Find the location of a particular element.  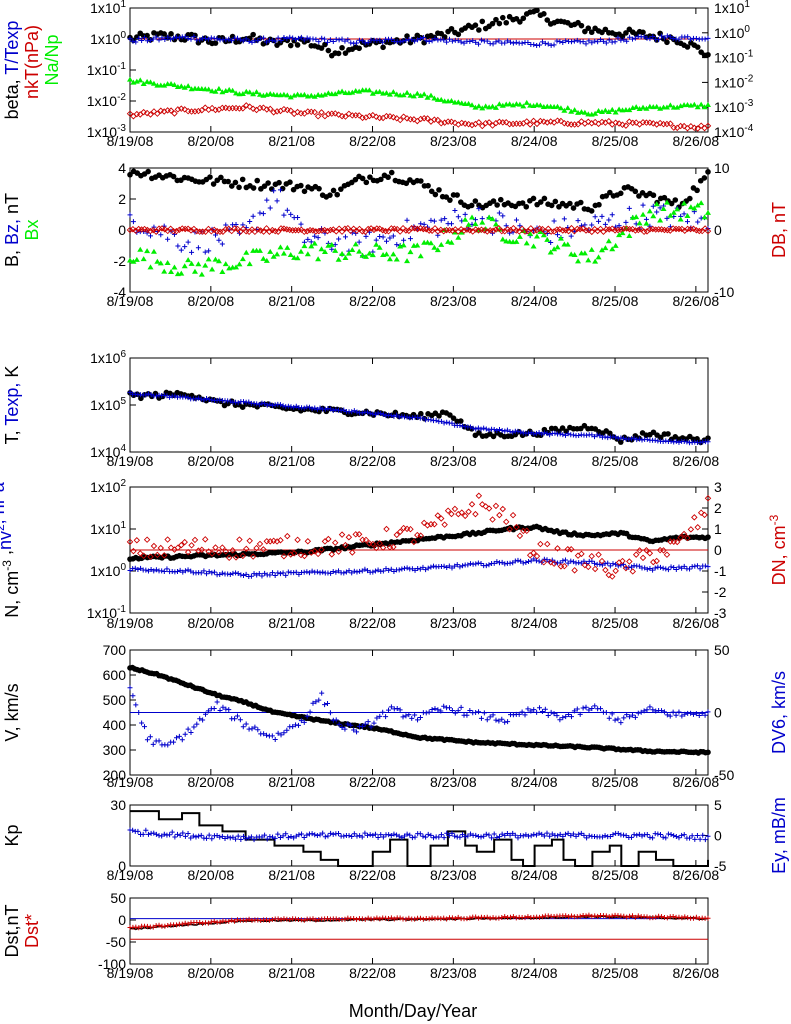

x-tick-label: 8/23/08 is located at coordinates (453, 461).